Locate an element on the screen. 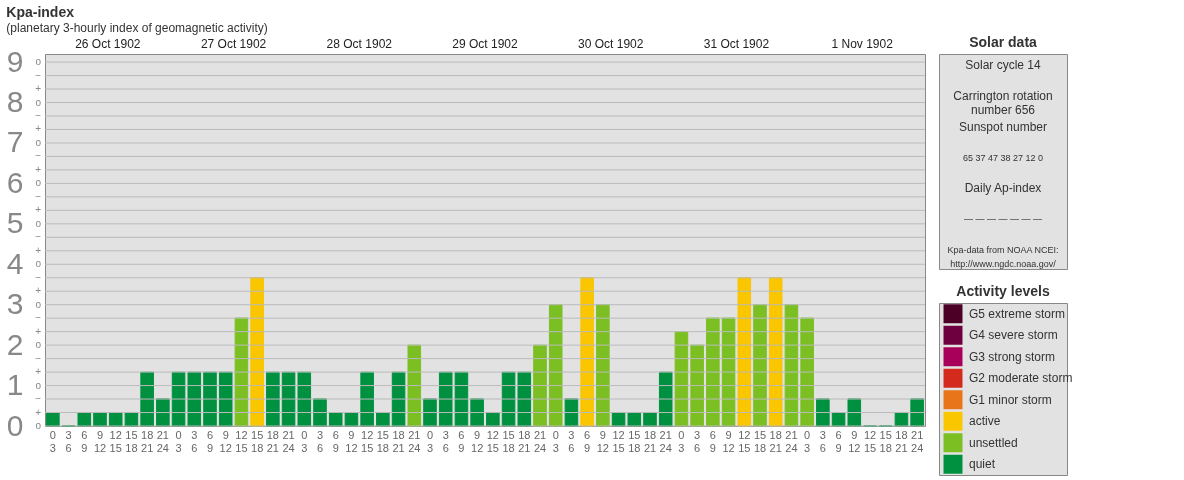 This screenshot has width=1184, height=480. text: Sunspot number is located at coordinates (1003, 126).